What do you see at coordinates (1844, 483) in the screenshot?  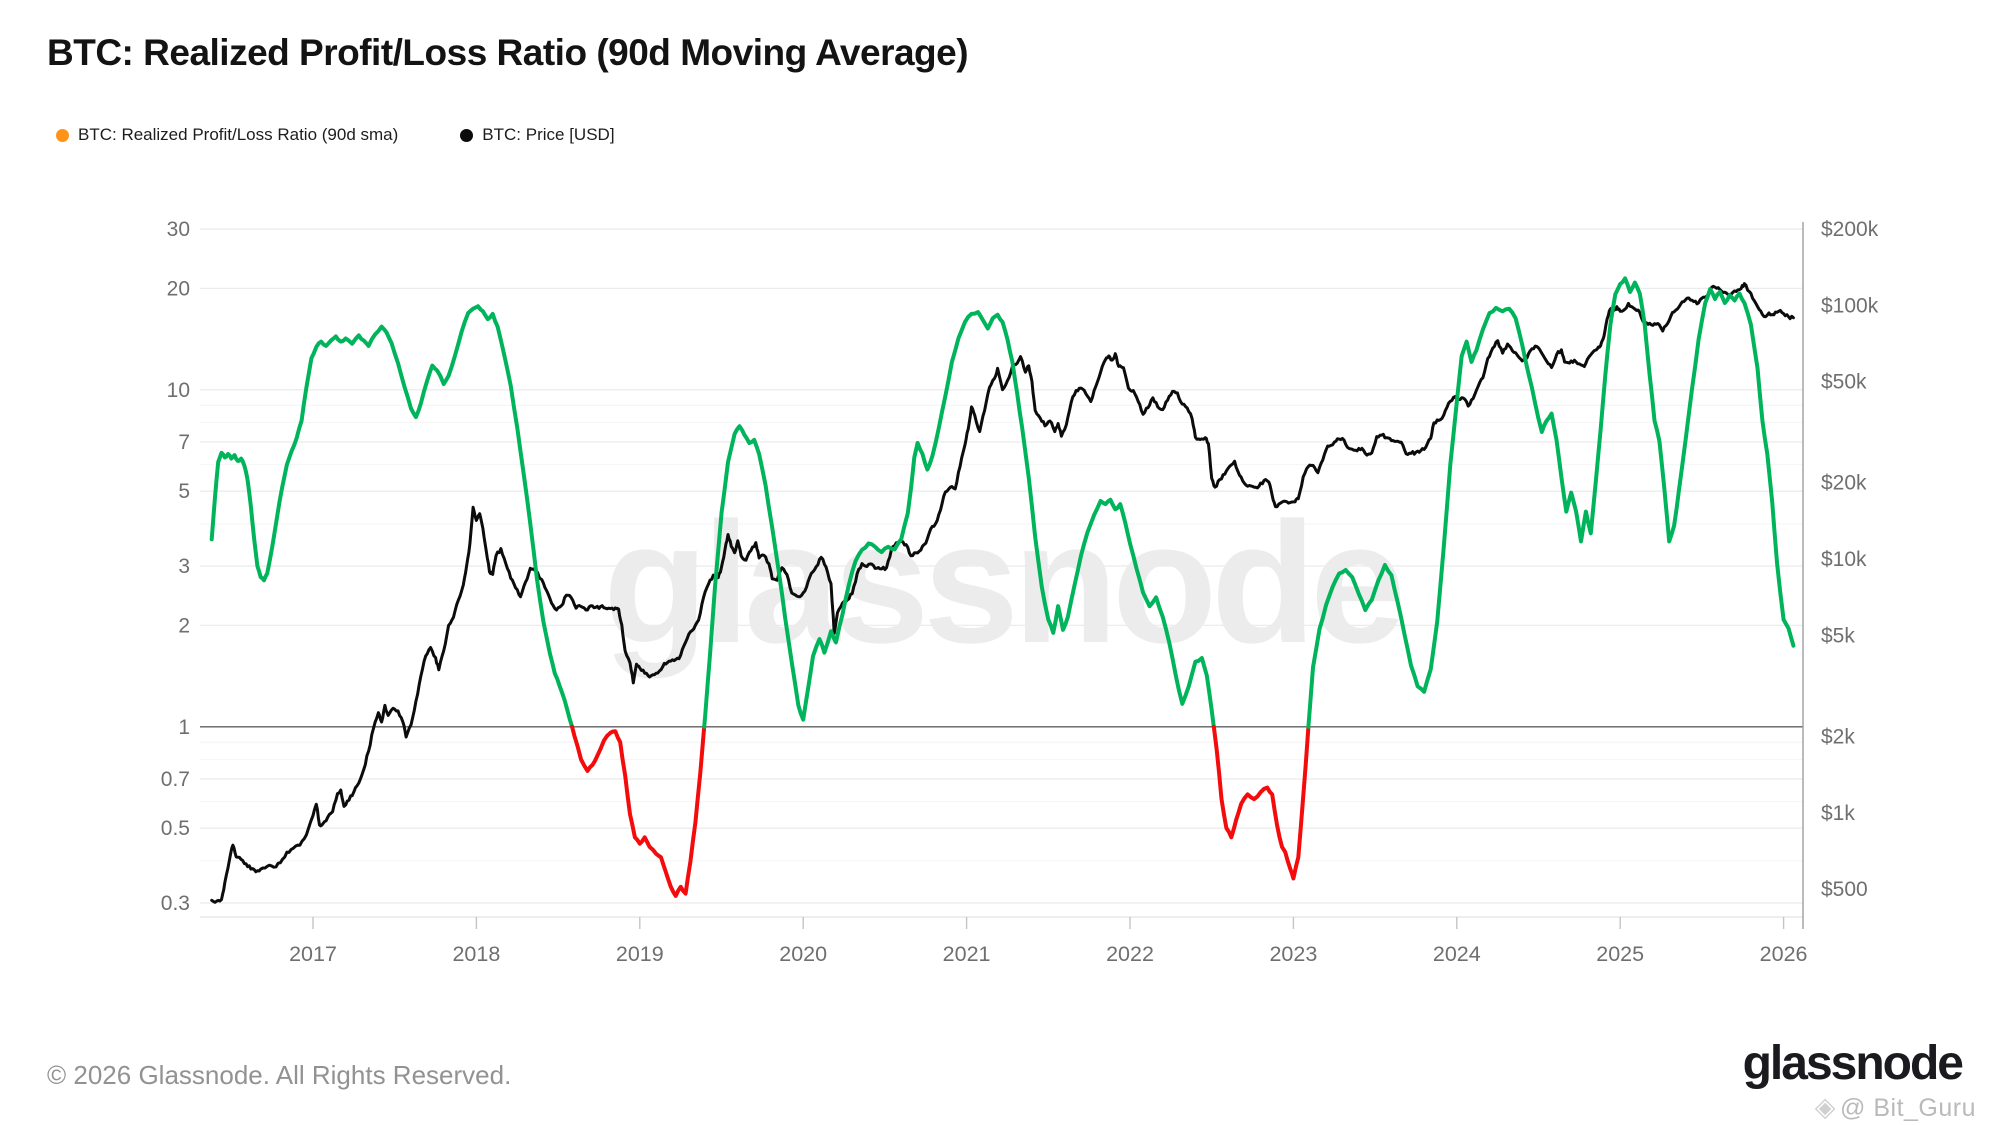 I see `right-axis-tick-label: $20k` at bounding box center [1844, 483].